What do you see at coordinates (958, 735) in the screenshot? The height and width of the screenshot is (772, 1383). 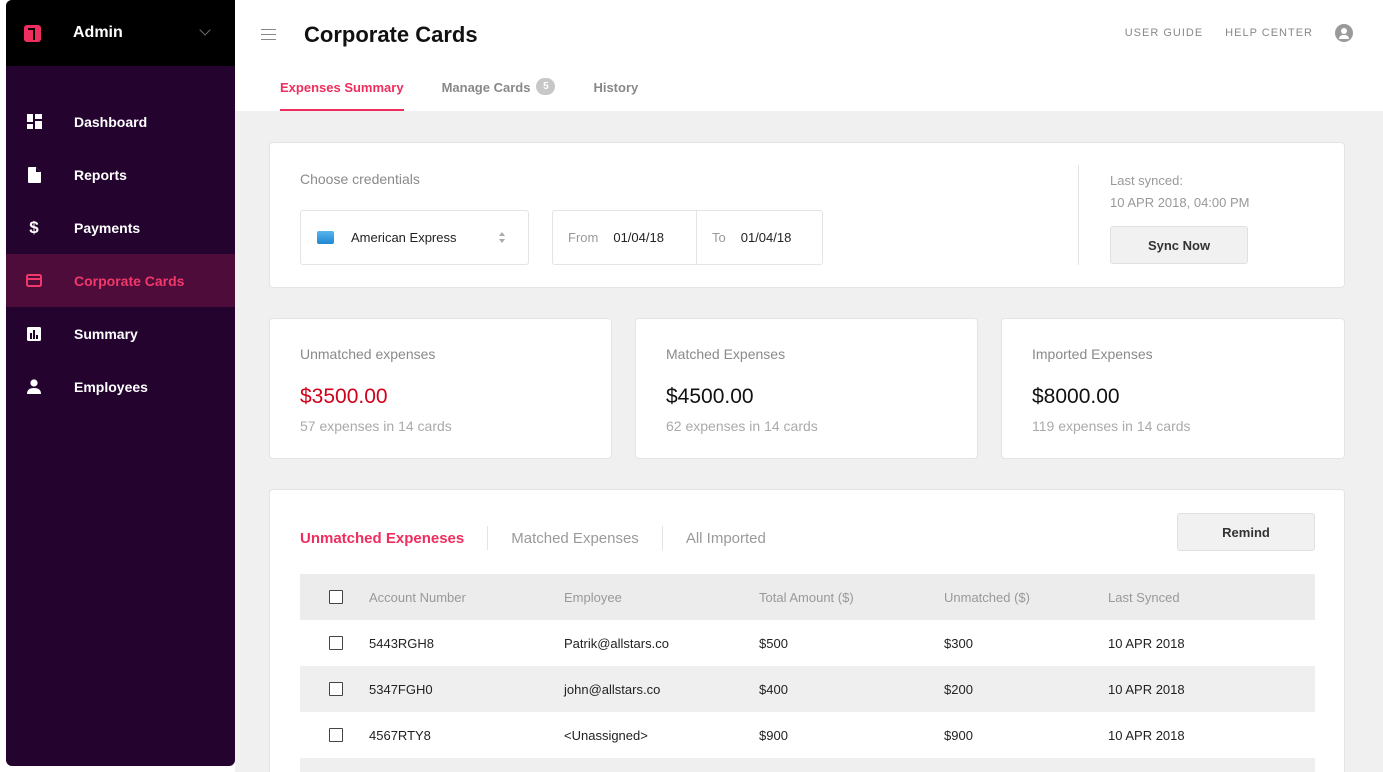 I see `unmatched-cell: $900` at bounding box center [958, 735].